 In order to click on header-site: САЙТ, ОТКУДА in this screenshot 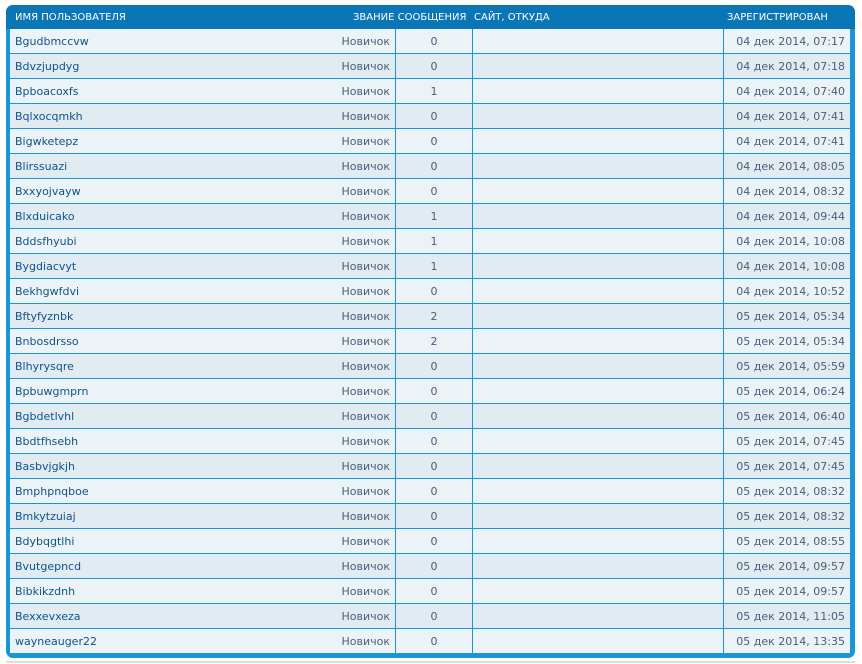, I will do `click(512, 17)`.